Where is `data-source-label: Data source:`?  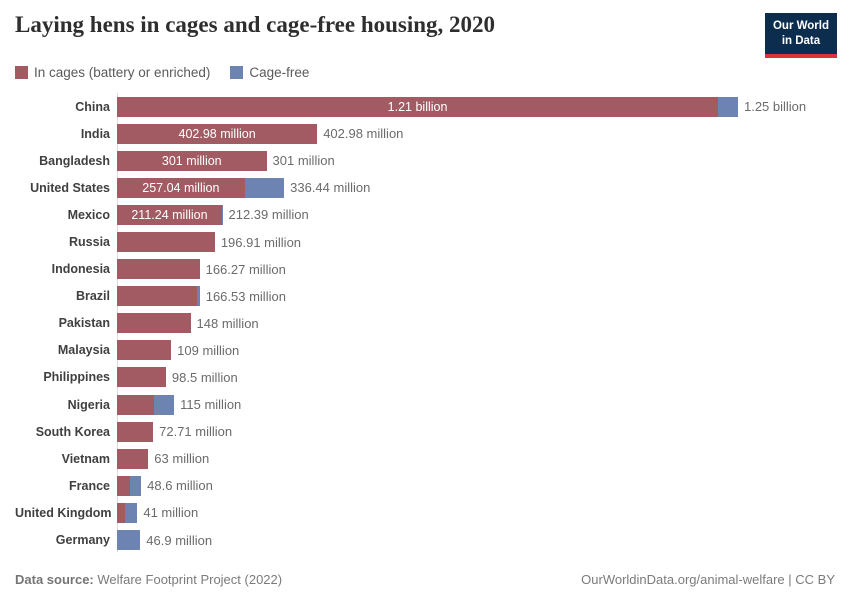
data-source-label: Data source: is located at coordinates (54, 579).